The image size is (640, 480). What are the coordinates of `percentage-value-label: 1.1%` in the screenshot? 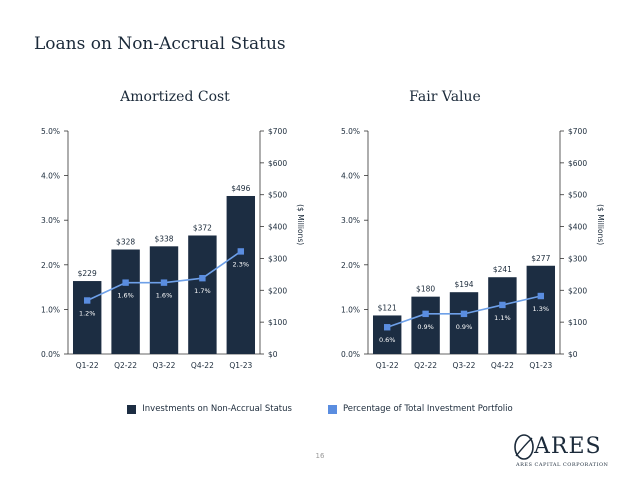 It's located at (502, 318).